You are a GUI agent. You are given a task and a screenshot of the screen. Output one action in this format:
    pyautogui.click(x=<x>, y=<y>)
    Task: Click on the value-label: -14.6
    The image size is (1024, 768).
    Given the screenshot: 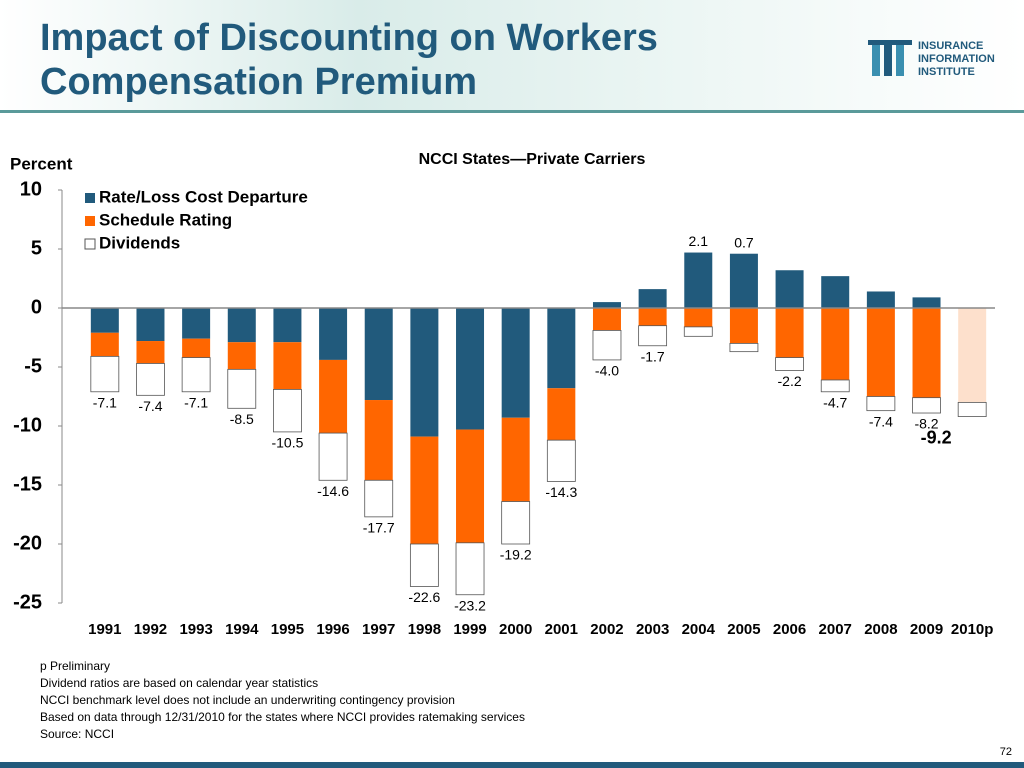 What is the action you would take?
    pyautogui.click(x=333, y=491)
    